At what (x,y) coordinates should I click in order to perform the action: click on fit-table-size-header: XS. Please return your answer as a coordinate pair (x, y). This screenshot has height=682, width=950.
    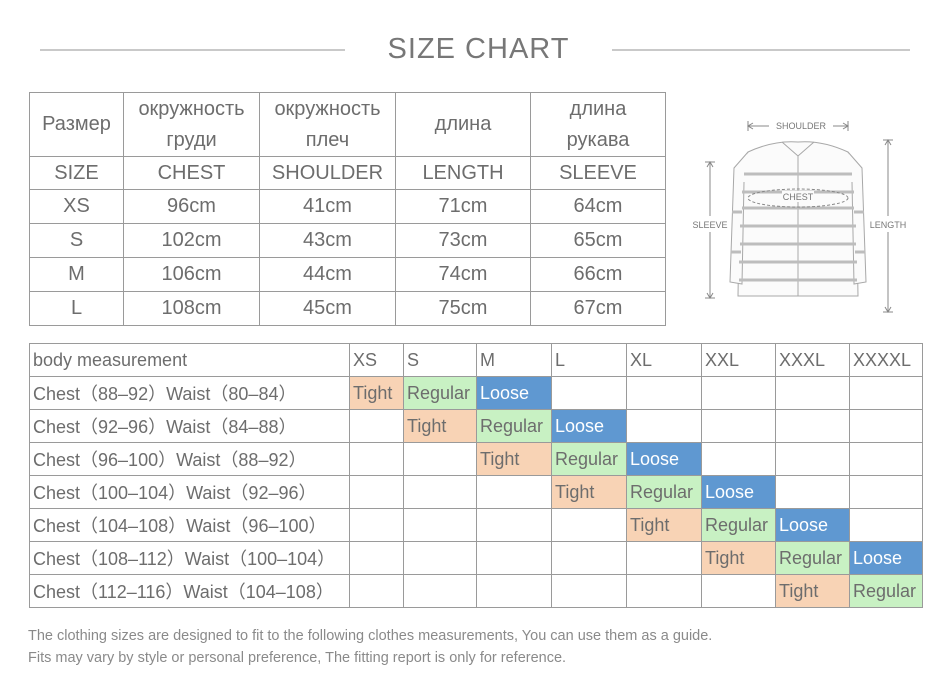
    Looking at the image, I should click on (376, 360).